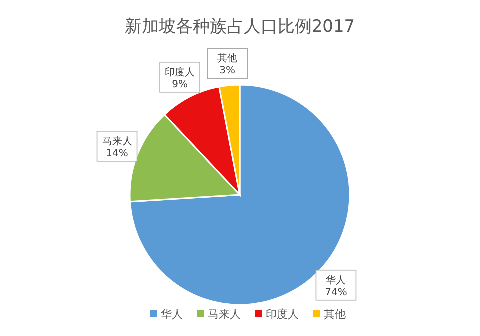  I want to click on chart-title: 新加坡各种族占人口比例2017, so click(240, 27).